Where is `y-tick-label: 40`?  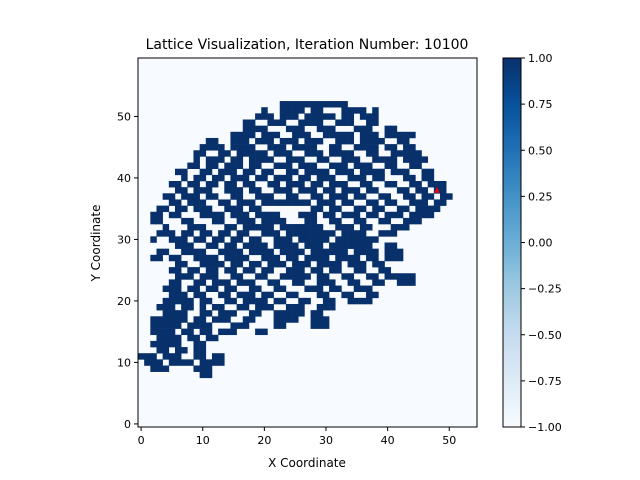
y-tick-label: 40 is located at coordinates (124, 178).